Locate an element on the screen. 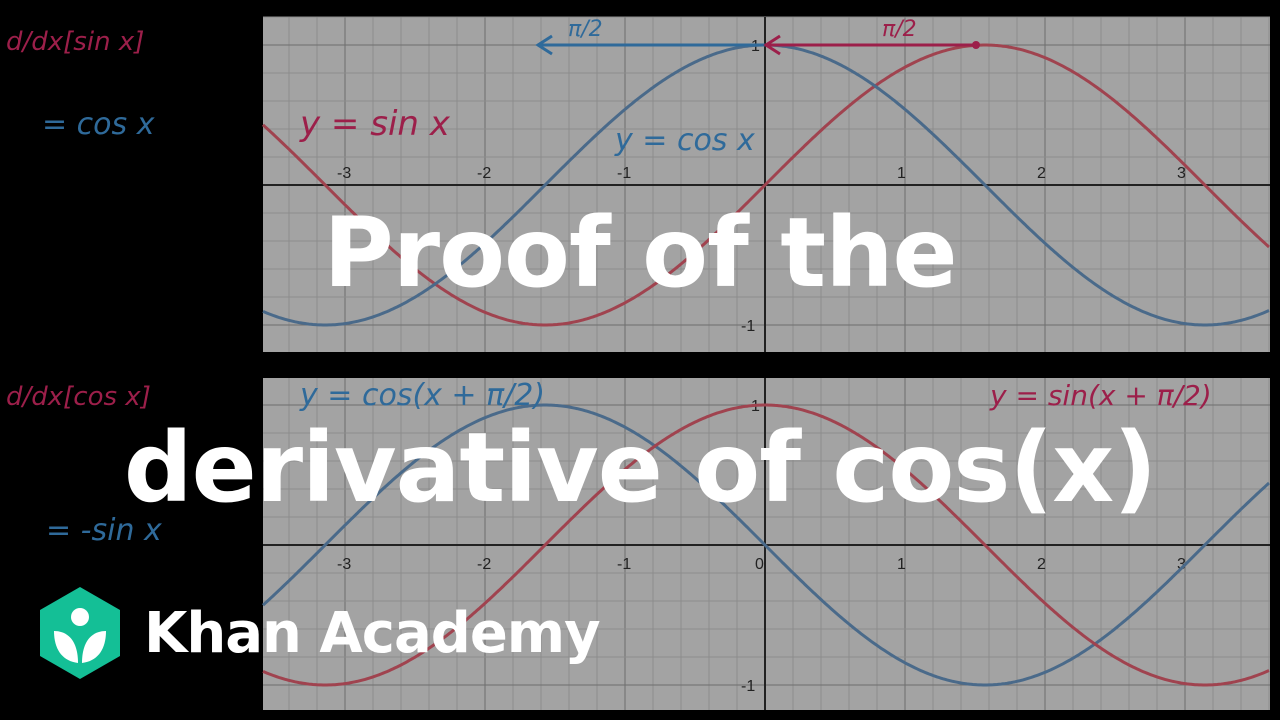 This screenshot has height=720, width=1280. title-line-2: derivative of cos(x) is located at coordinates (640, 468).